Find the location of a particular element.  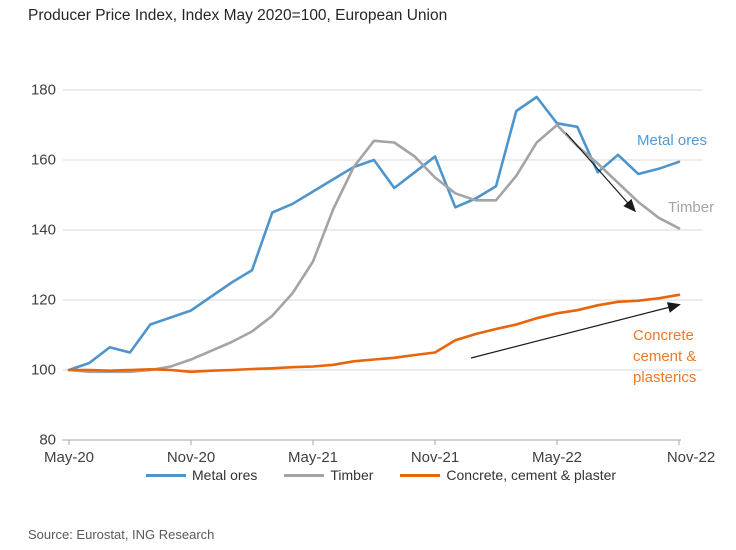

legend-label-timber: Timber is located at coordinates (352, 475).